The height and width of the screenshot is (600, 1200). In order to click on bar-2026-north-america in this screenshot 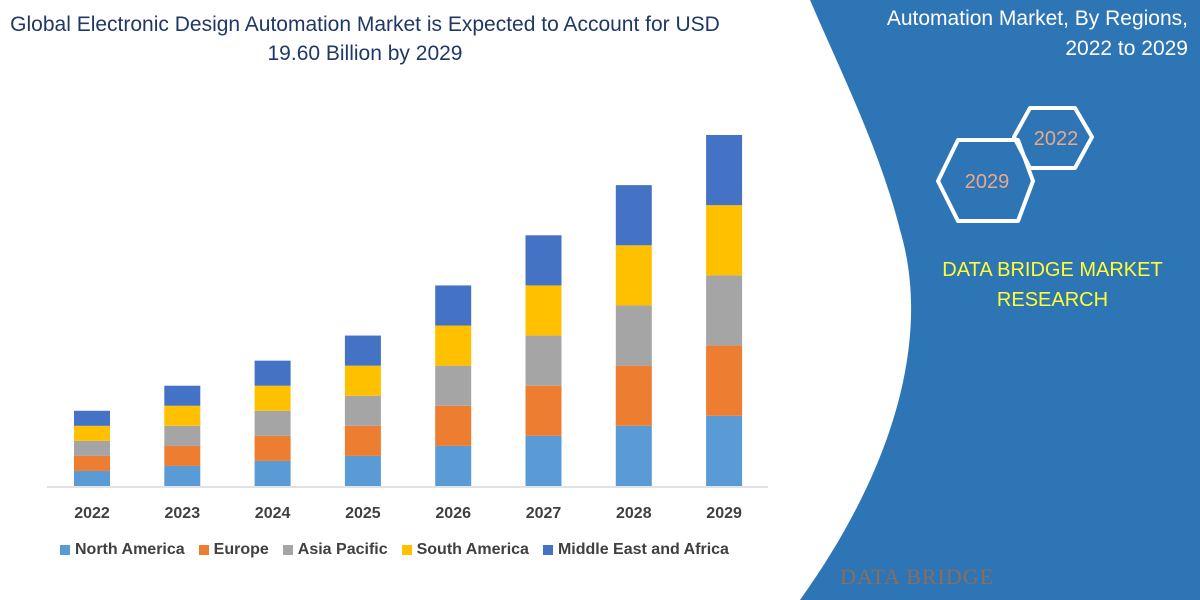, I will do `click(453, 465)`.